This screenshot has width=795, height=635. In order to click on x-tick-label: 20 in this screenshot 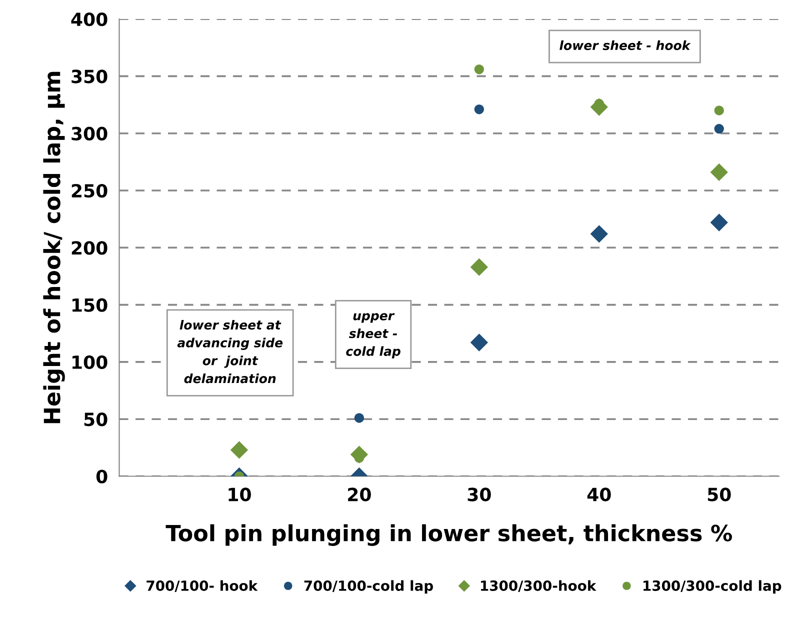, I will do `click(359, 495)`.